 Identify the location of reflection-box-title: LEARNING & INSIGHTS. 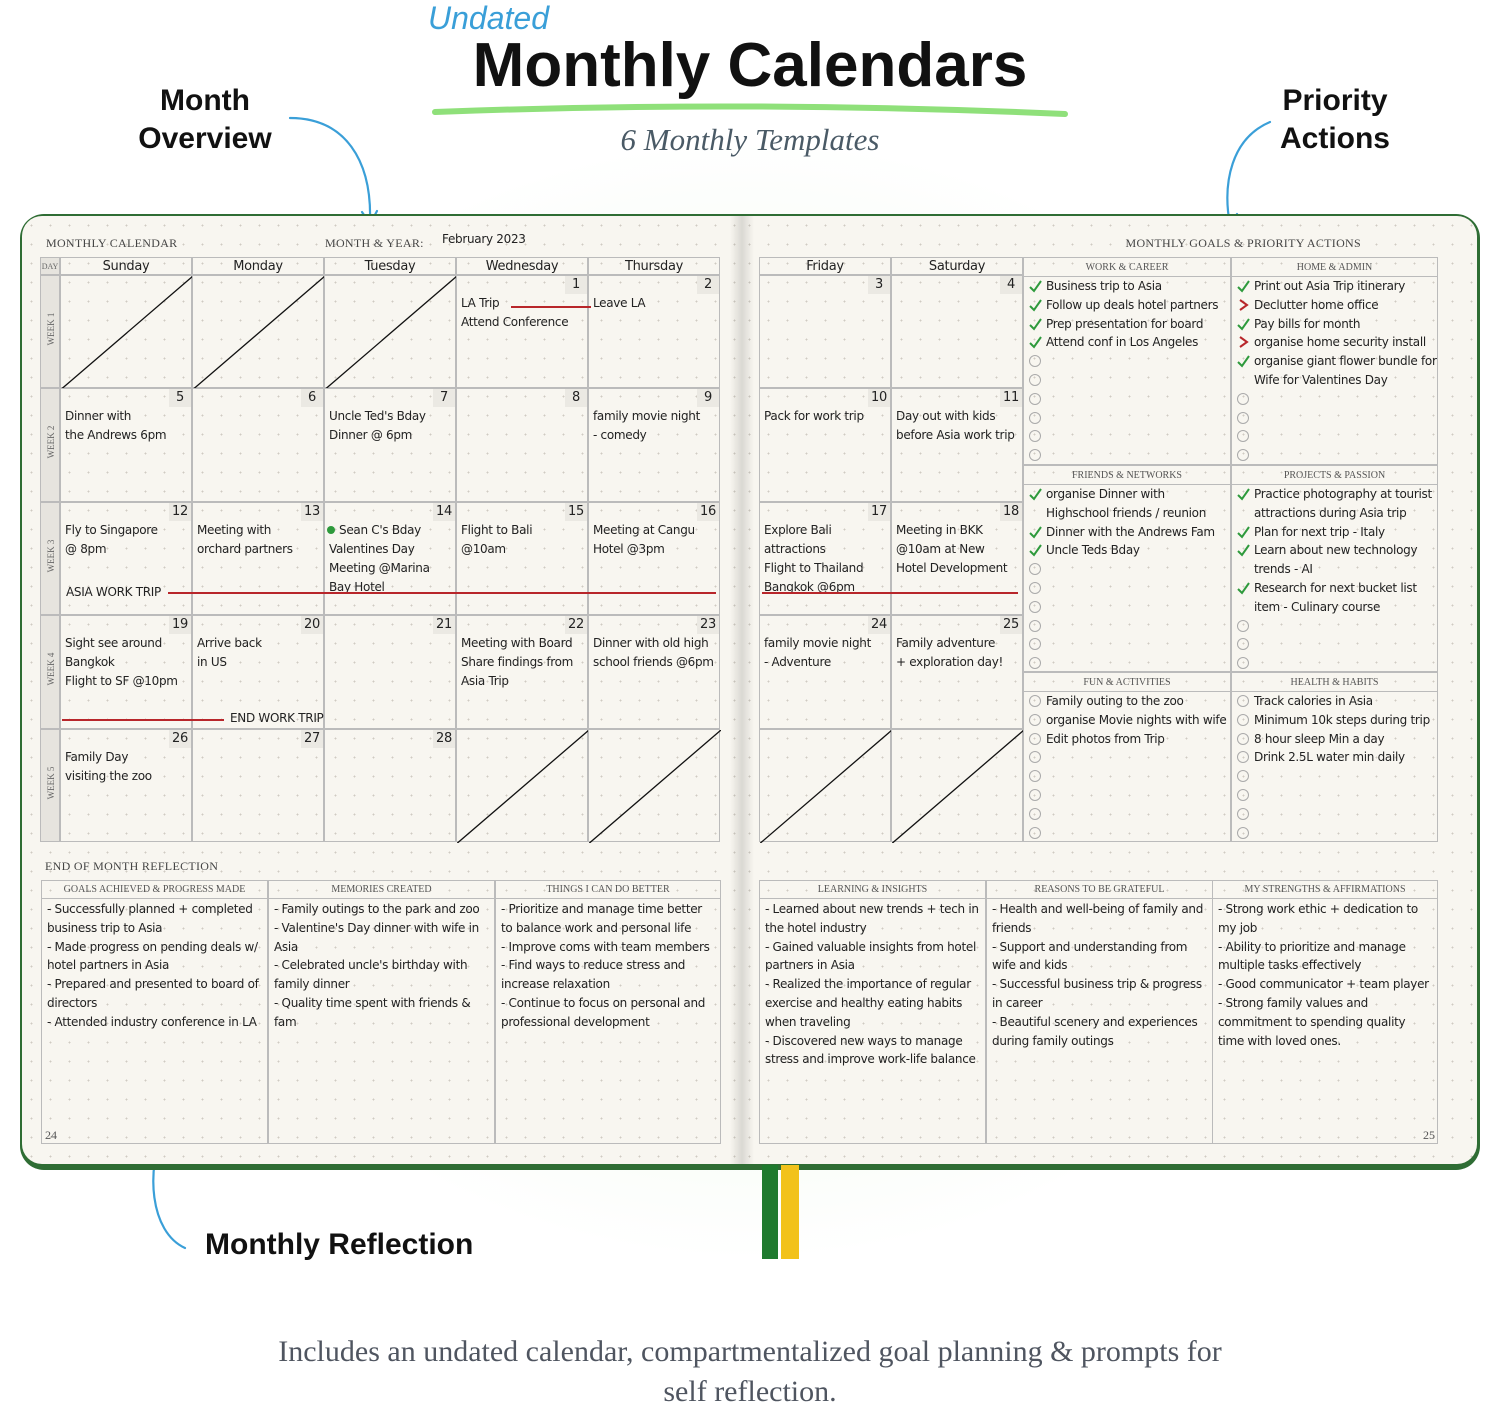
(872, 890).